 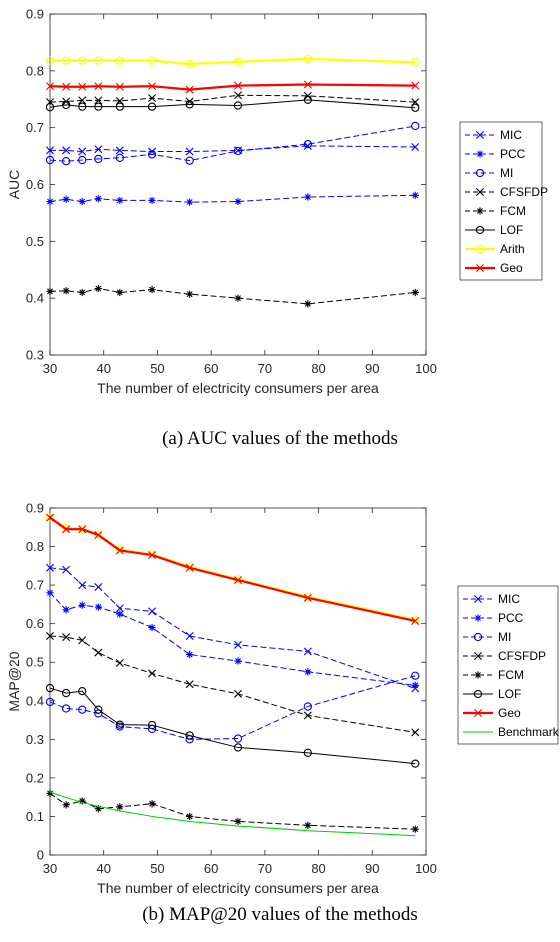 I want to click on caption-a: (a) AUC values of the methods, so click(x=280, y=438).